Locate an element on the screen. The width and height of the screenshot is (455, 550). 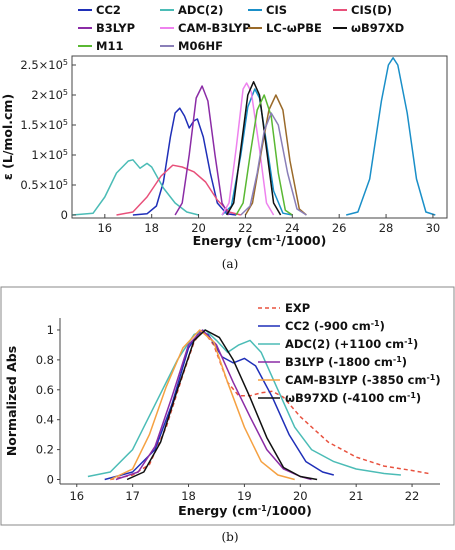
y-tick-label: 0.2 is located at coordinates (45, 450).